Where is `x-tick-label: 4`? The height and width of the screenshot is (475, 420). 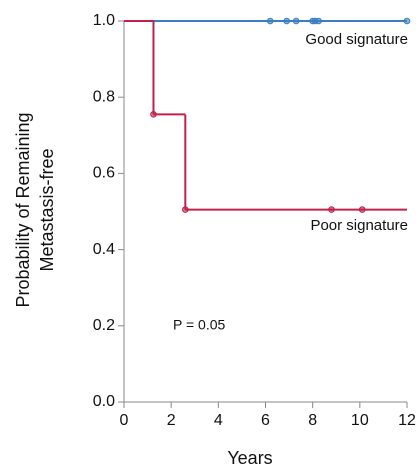
x-tick-label: 4 is located at coordinates (218, 420).